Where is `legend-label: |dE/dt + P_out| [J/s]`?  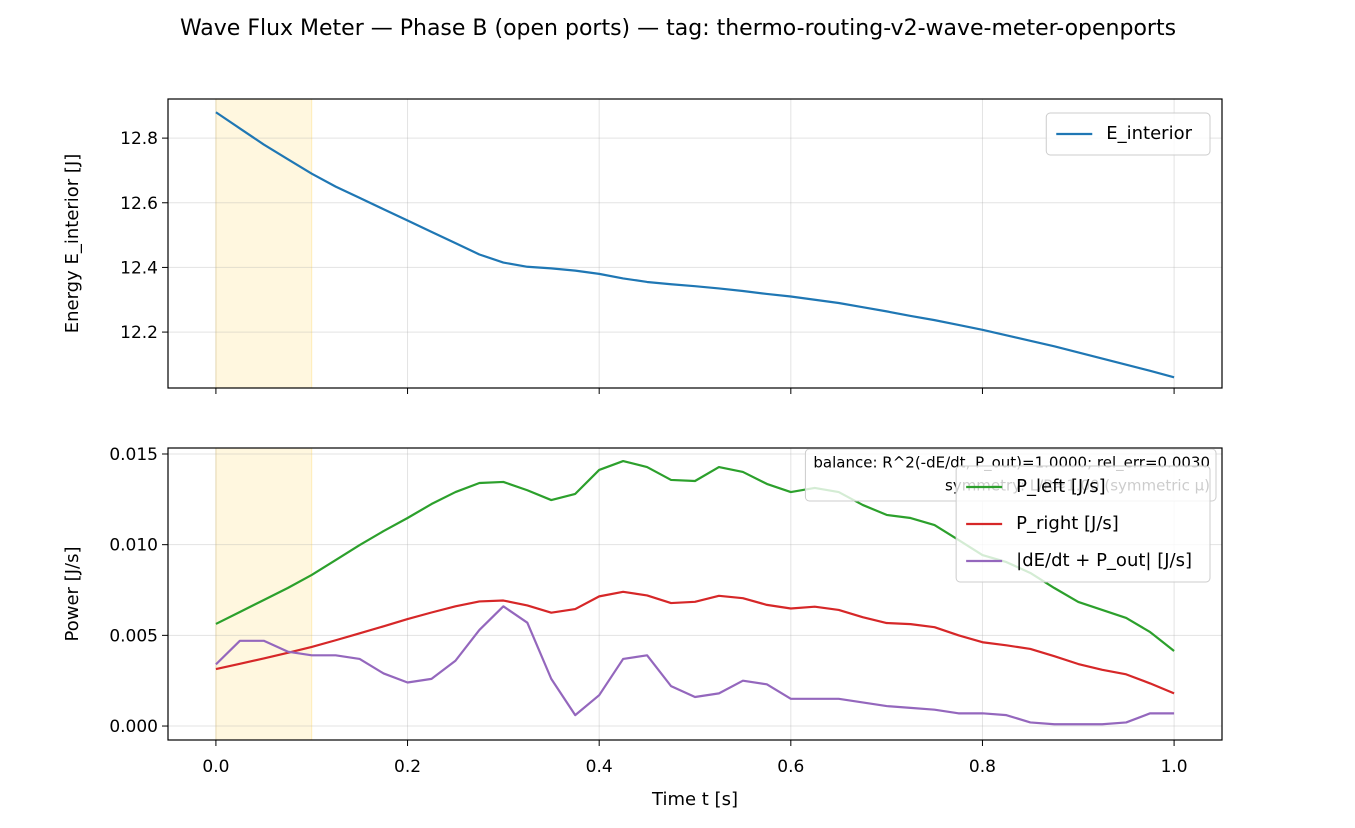 legend-label: |dE/dt + P_out| [J/s] is located at coordinates (1104, 560).